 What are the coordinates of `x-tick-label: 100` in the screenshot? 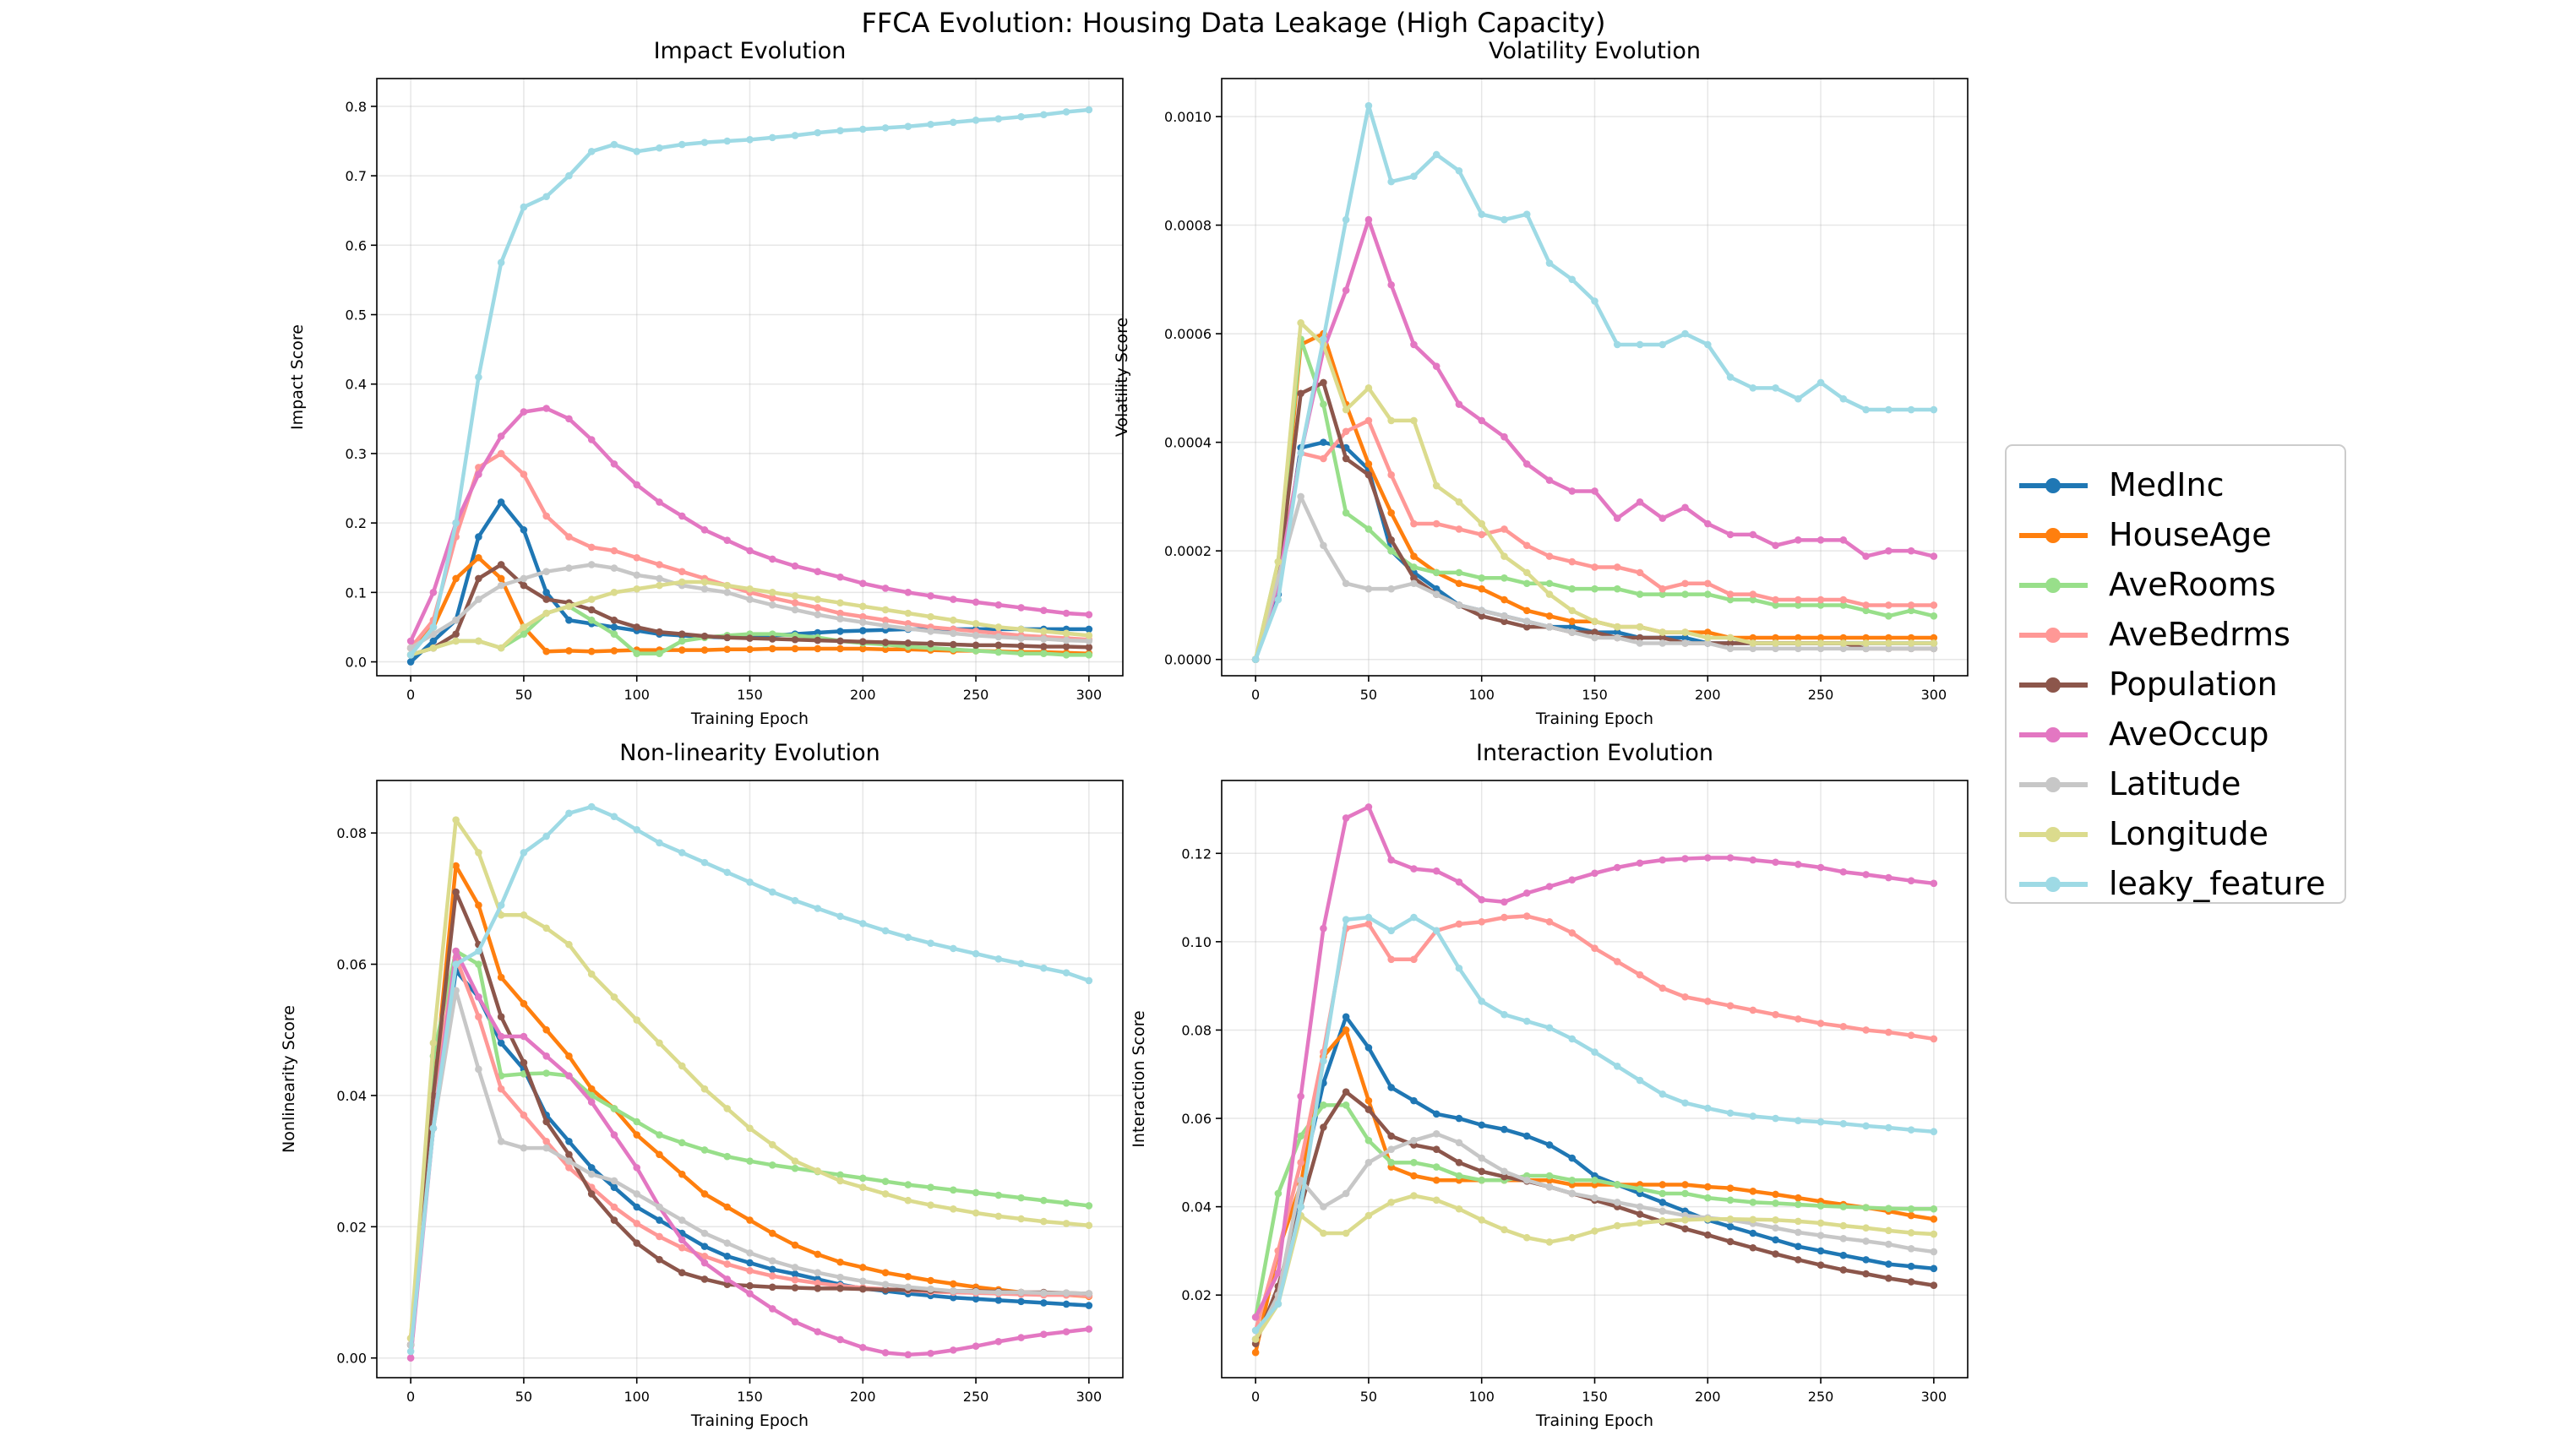 It's located at (1481, 1397).